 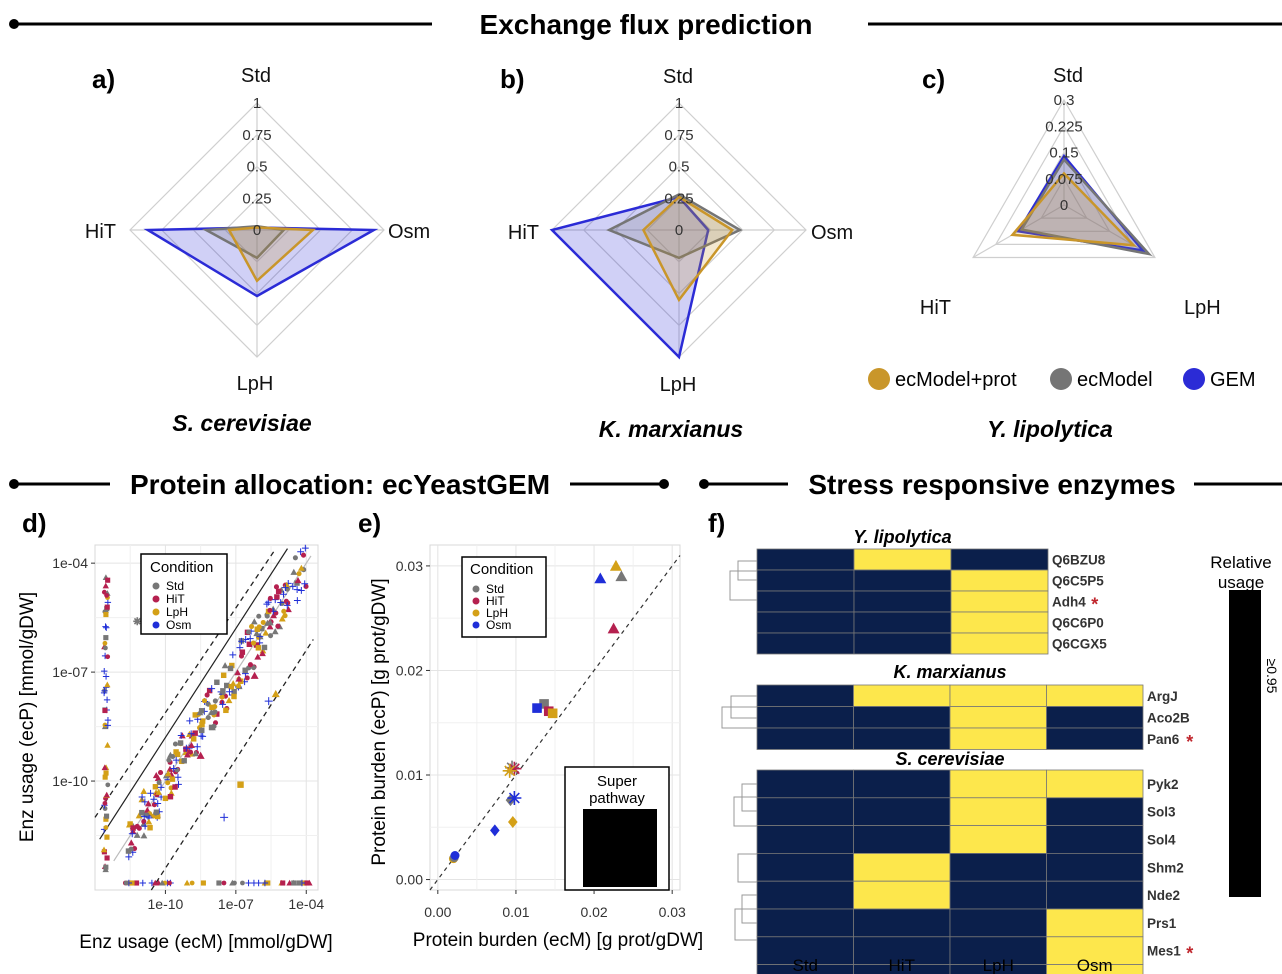 What do you see at coordinates (236, 904) in the screenshot?
I see `x-tick-label: 1e-07` at bounding box center [236, 904].